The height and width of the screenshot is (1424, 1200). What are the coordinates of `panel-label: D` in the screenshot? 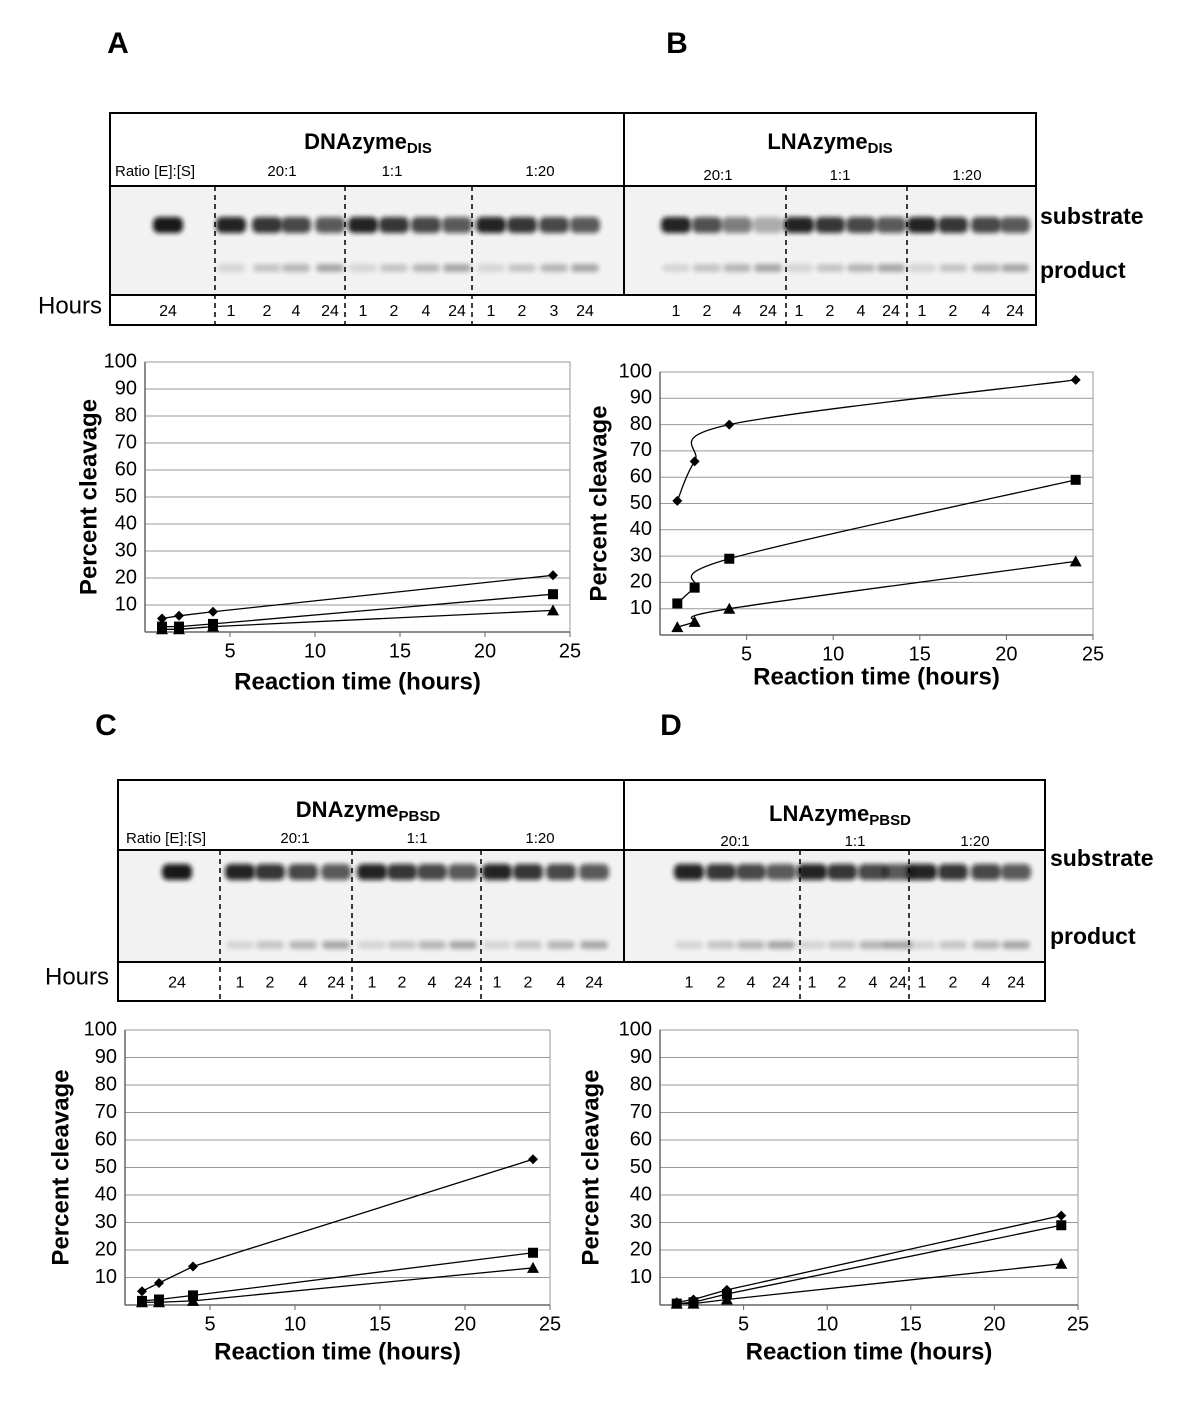 It's located at (671, 725).